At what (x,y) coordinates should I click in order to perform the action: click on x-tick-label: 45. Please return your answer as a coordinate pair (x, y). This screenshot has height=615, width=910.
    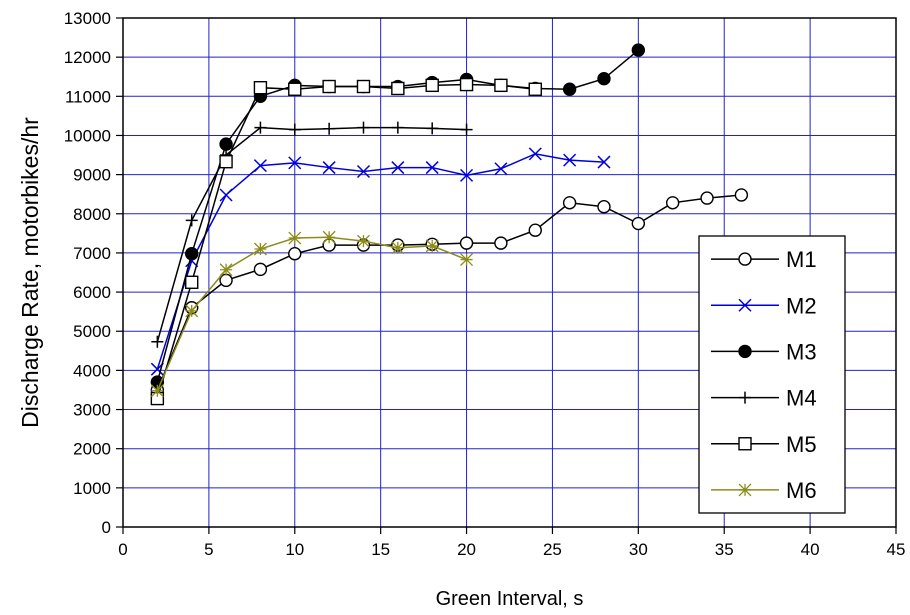
    Looking at the image, I should click on (896, 549).